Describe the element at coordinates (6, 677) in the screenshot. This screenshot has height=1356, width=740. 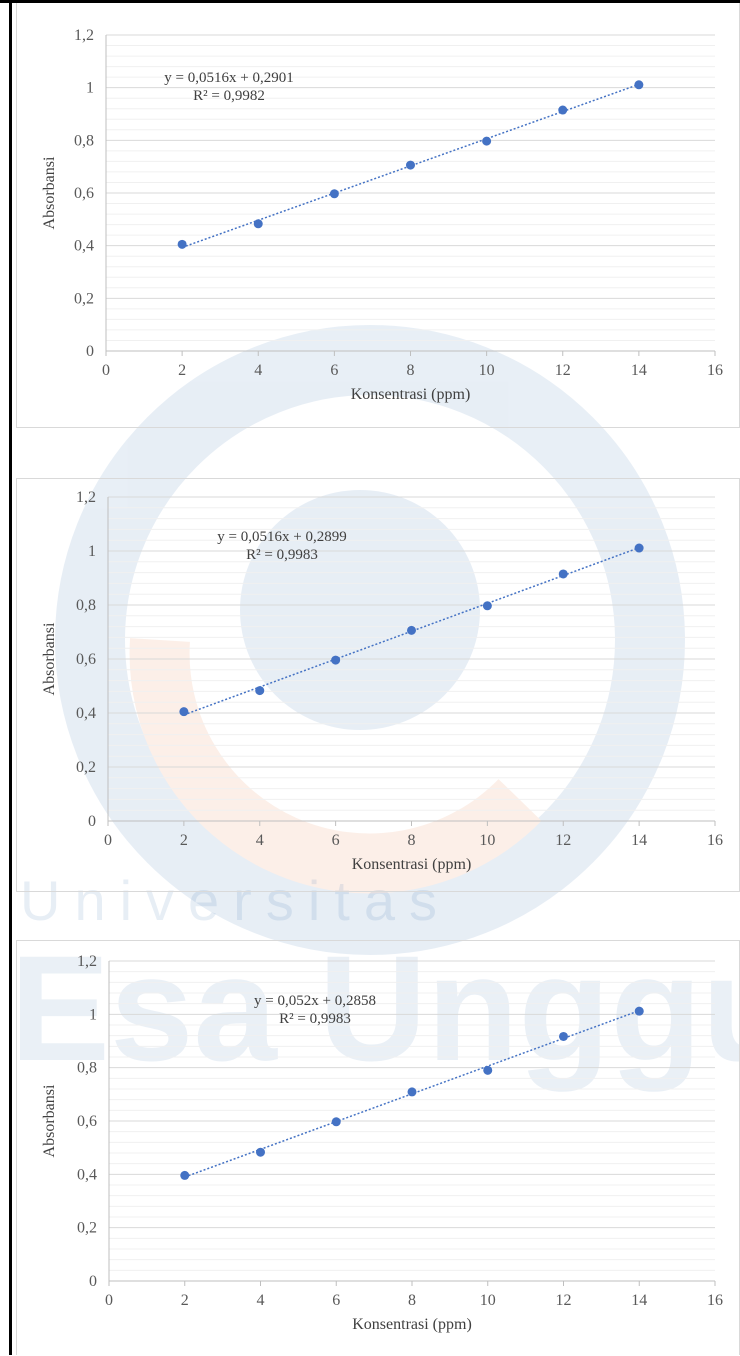
I see `frame-left-border` at that location.